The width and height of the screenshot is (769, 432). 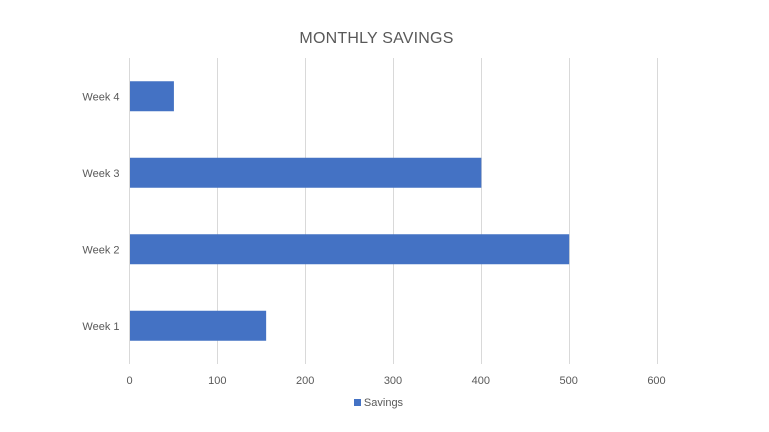 What do you see at coordinates (129, 381) in the screenshot?
I see `x-tick-label: 0` at bounding box center [129, 381].